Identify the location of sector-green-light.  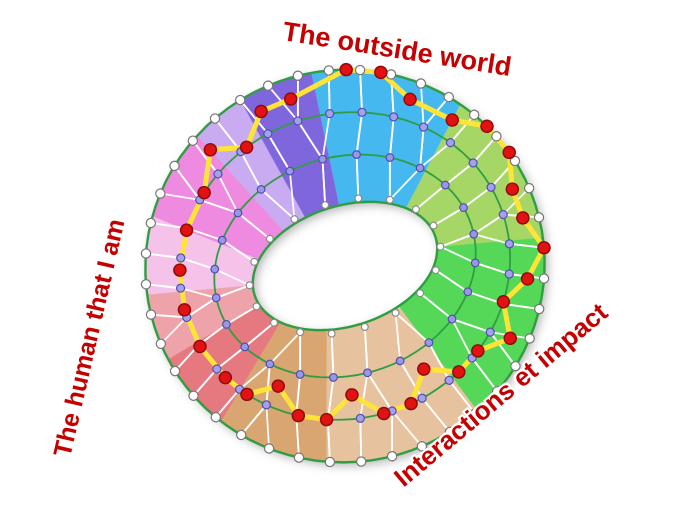
(474, 175).